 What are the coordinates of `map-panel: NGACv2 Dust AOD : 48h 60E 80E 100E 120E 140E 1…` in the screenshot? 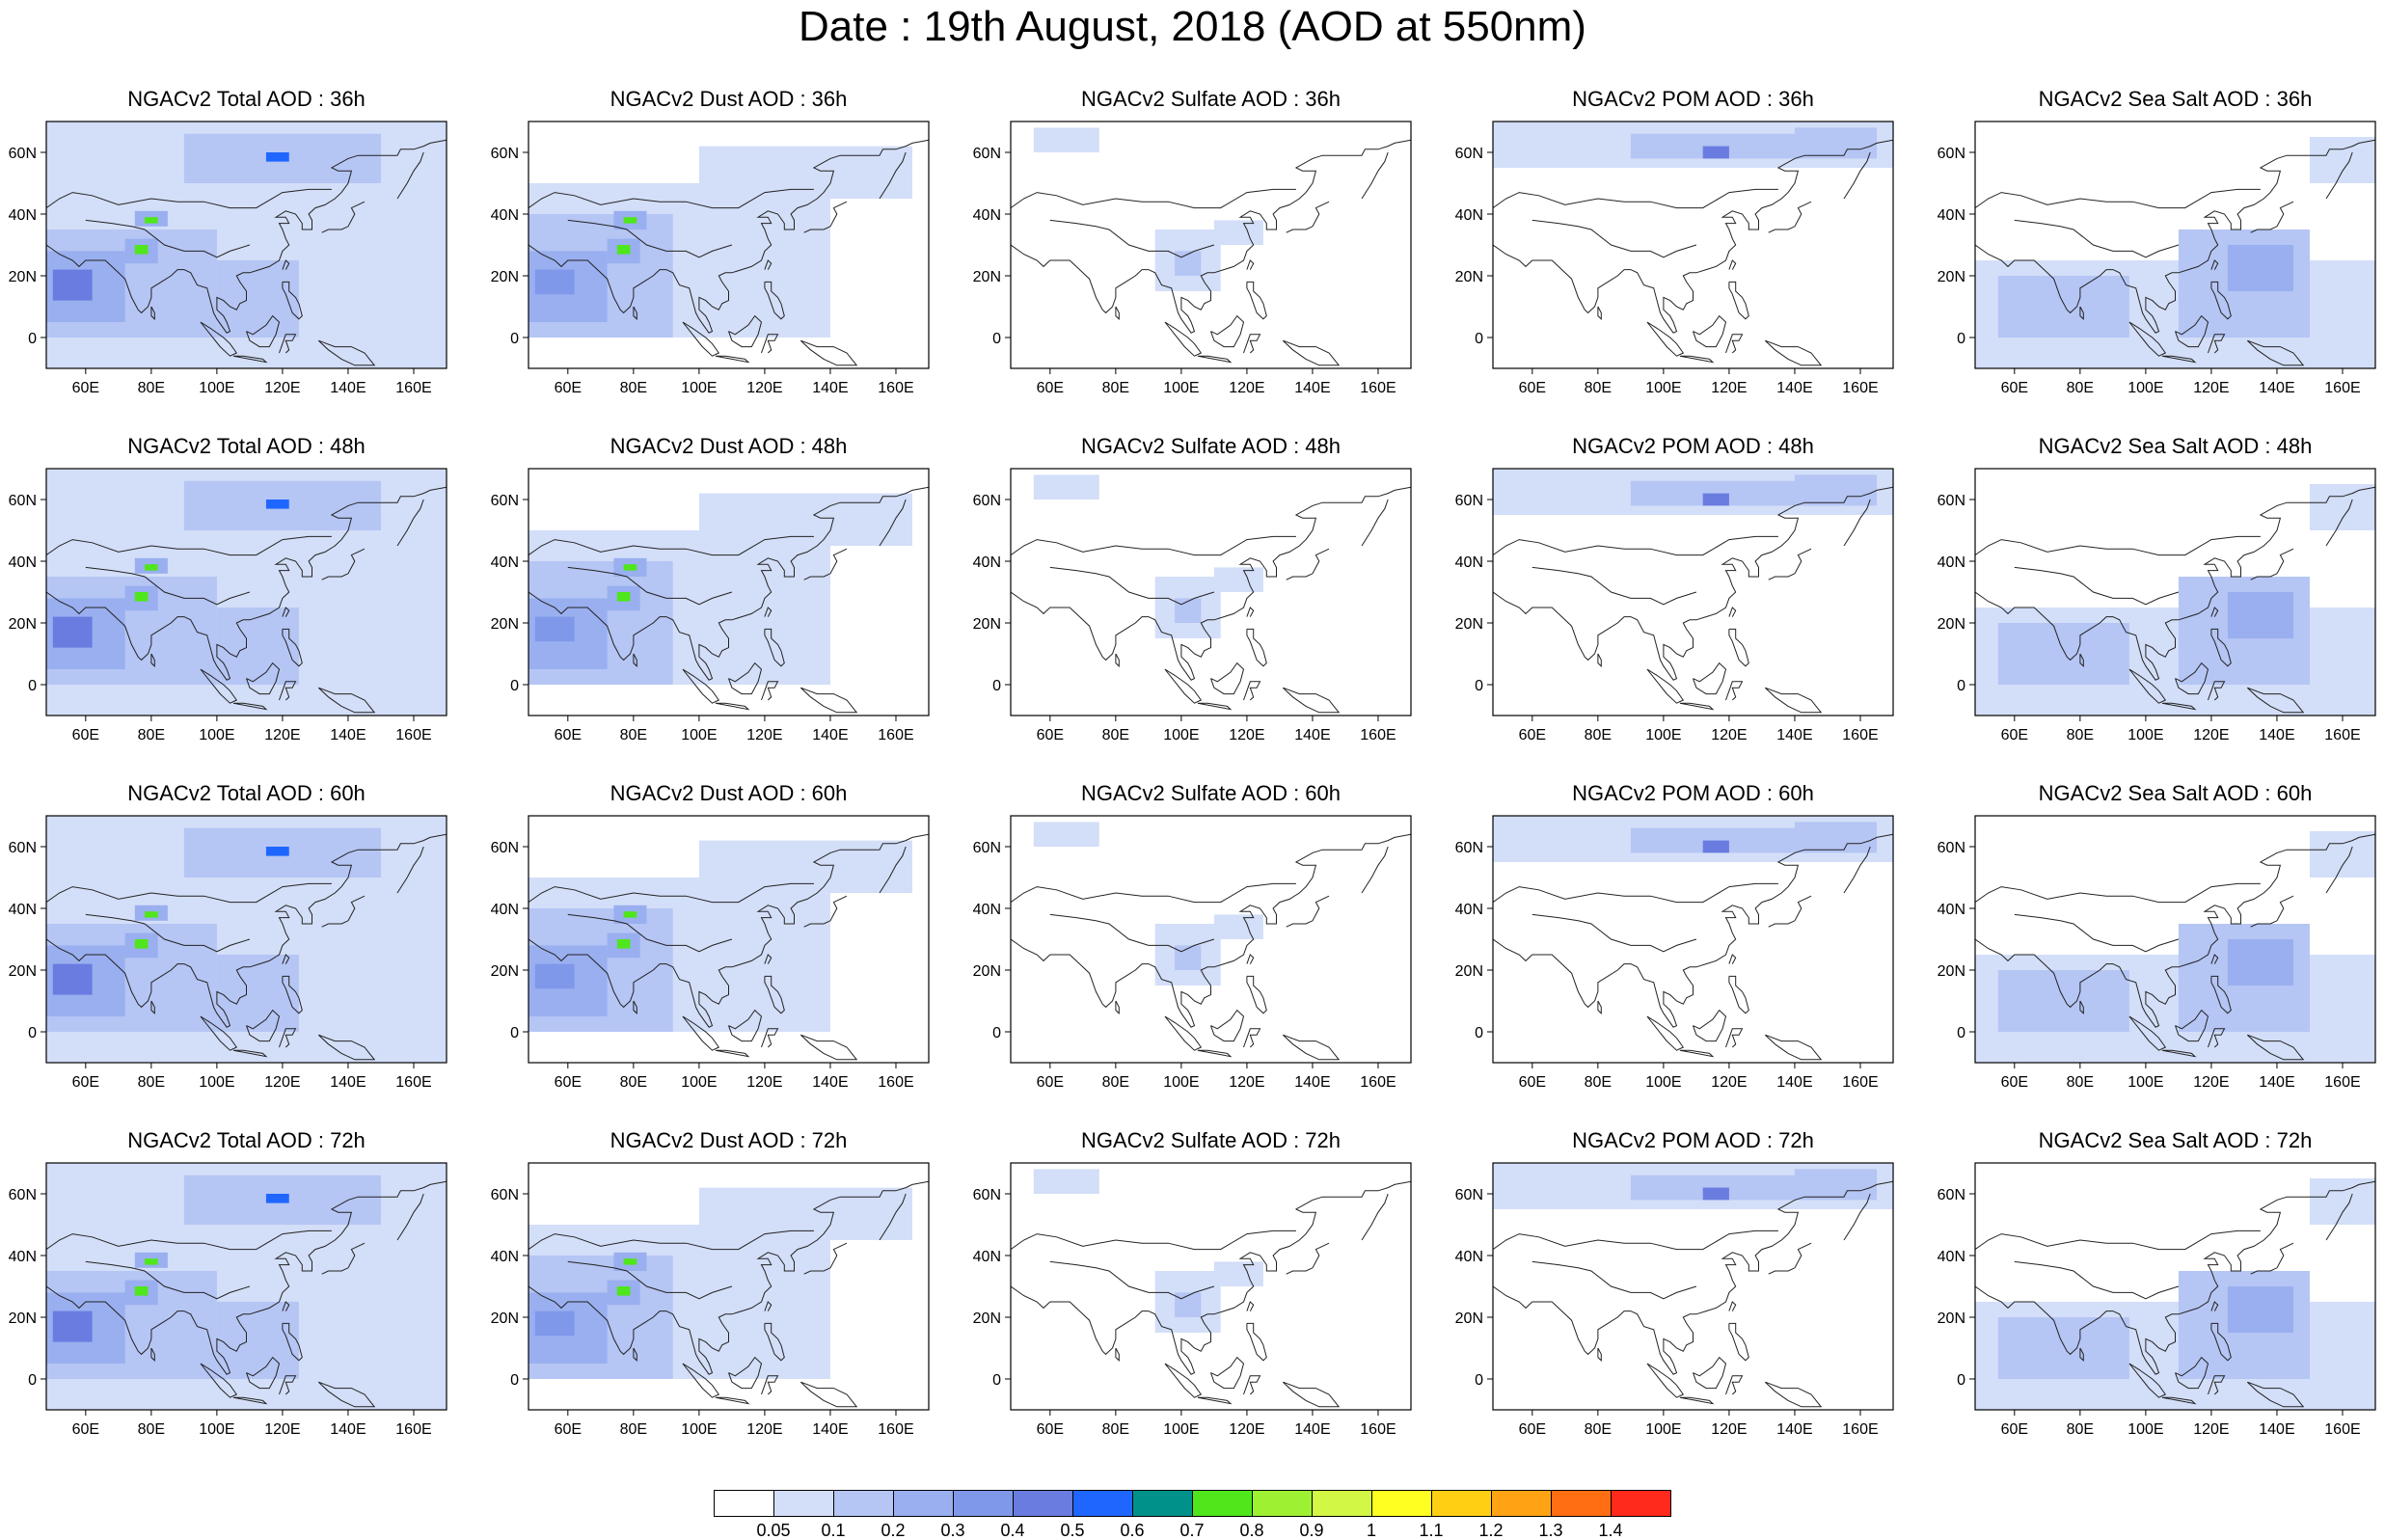 It's located at (727, 598).